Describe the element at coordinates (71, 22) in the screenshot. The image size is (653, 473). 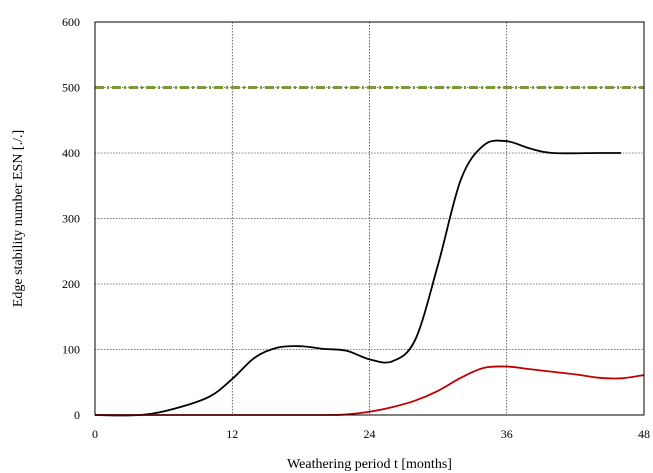
I see `y-tick-label-6: 600` at that location.